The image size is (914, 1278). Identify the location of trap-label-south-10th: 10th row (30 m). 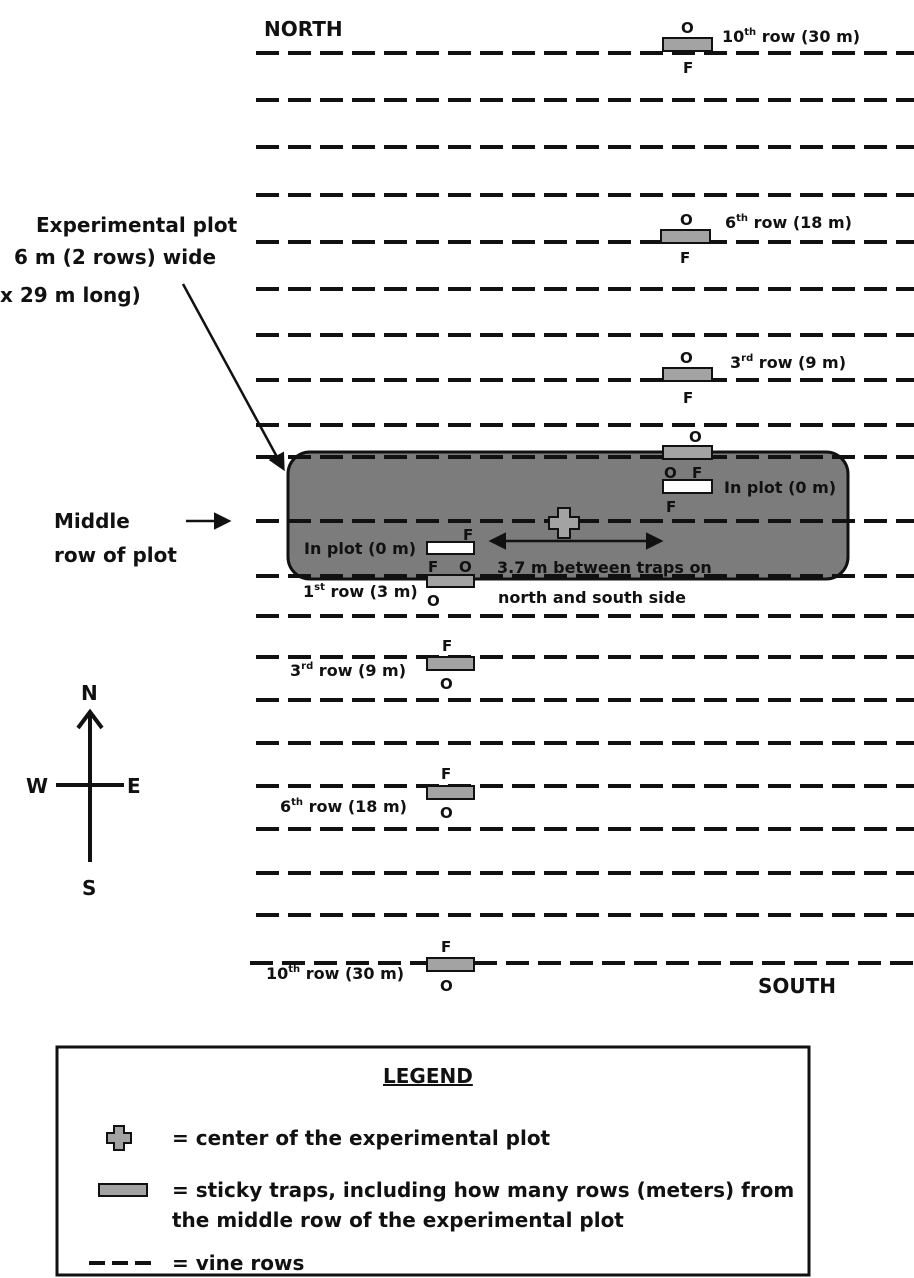
(335, 973).